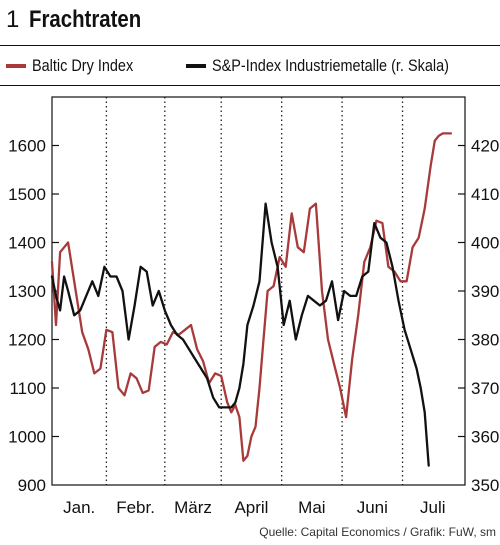 The width and height of the screenshot is (500, 545). I want to click on x-tick-label: Mai, so click(311, 507).